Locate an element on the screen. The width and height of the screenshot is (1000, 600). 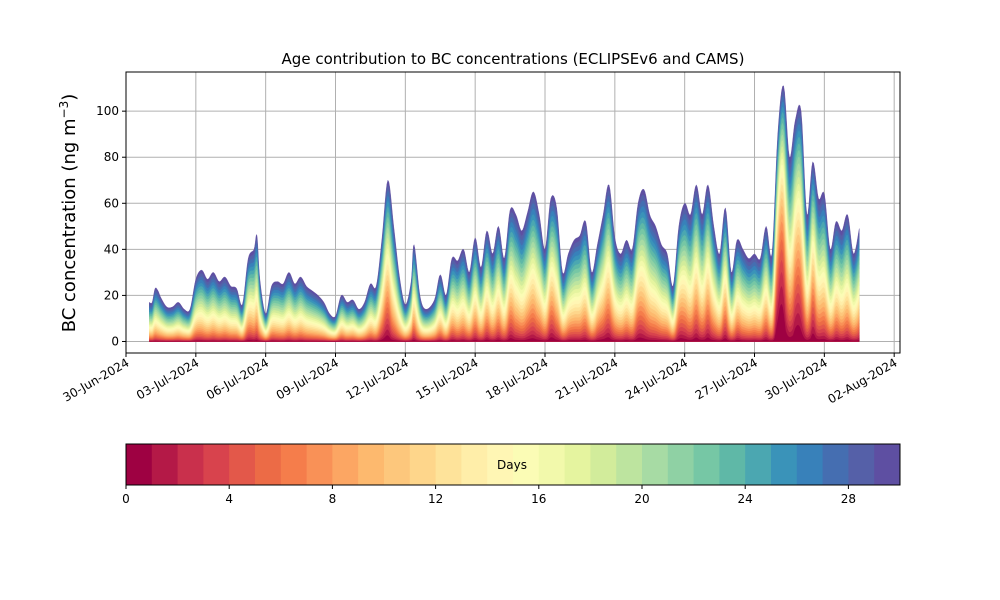
colorbar-tick-label: 28 is located at coordinates (848, 499).